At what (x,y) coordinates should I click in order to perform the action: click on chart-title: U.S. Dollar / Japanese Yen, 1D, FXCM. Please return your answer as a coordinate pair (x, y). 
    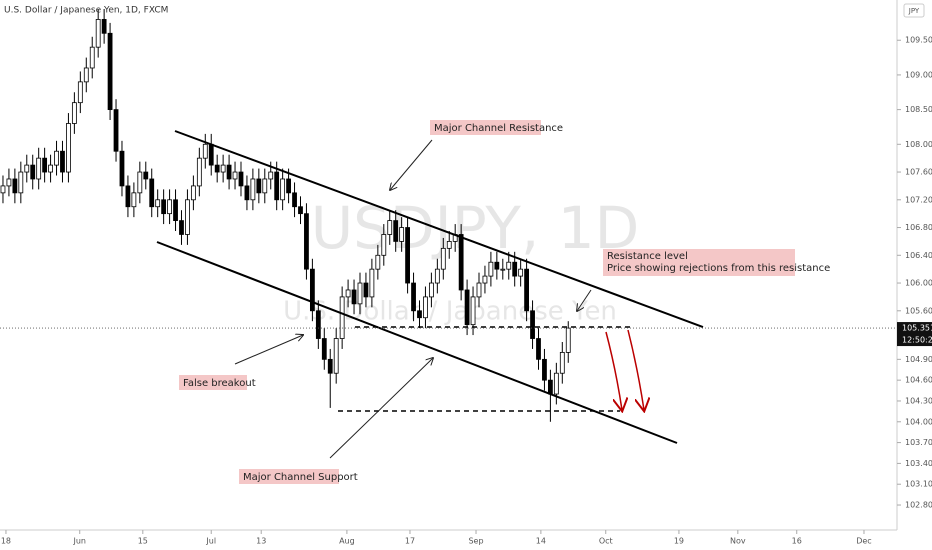
    Looking at the image, I should click on (86, 11).